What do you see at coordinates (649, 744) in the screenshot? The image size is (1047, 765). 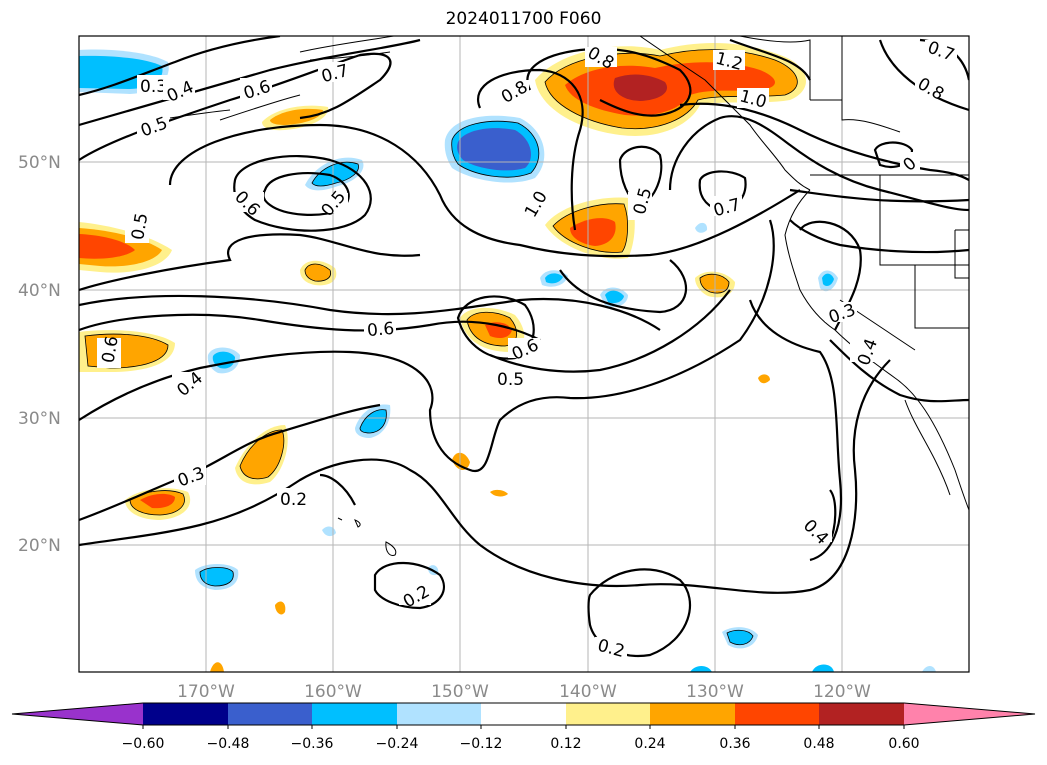 I see `colorbar-tick: 0.24` at bounding box center [649, 744].